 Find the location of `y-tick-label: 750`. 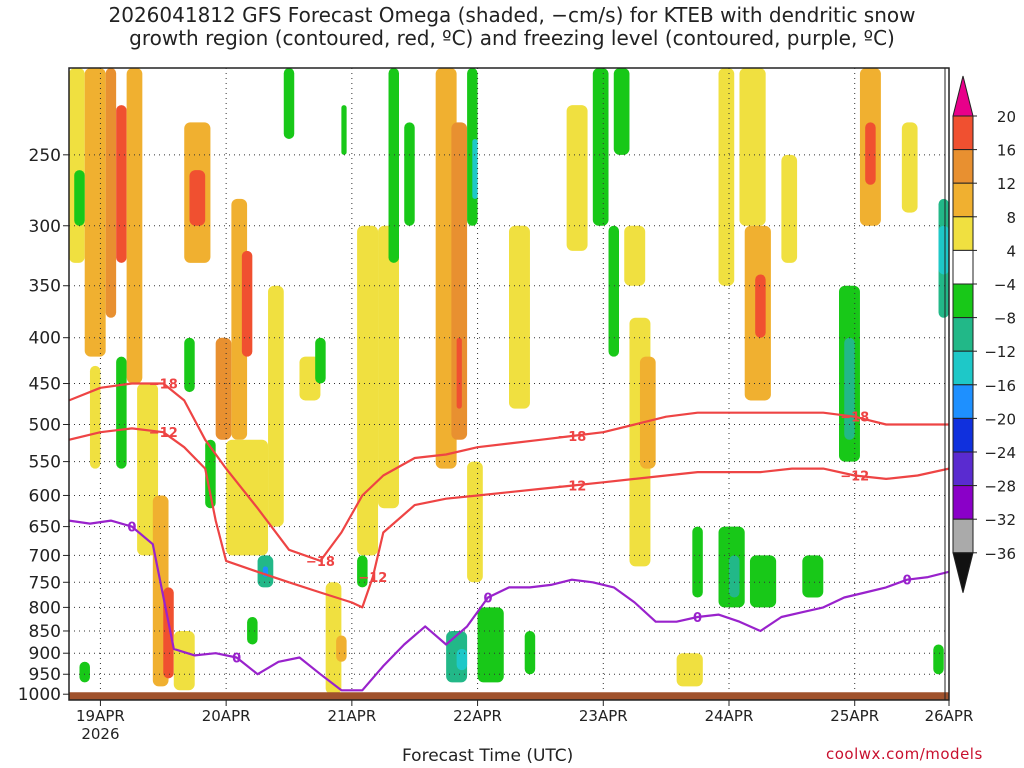

y-tick-label: 750 is located at coordinates (45, 583).